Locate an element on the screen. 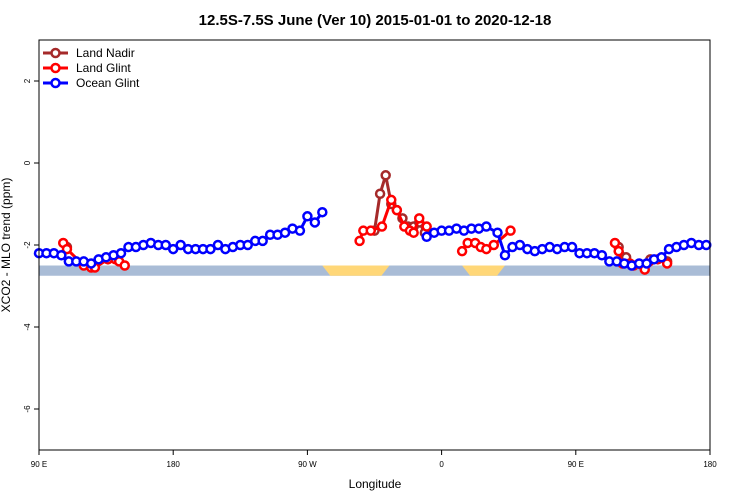  y-tick-label: 0 is located at coordinates (27, 162).